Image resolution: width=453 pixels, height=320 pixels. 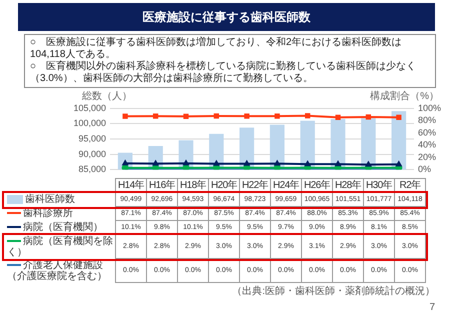 What do you see at coordinates (193, 185) in the screenshot?
I see `x-tick-label: H18年` at bounding box center [193, 185].